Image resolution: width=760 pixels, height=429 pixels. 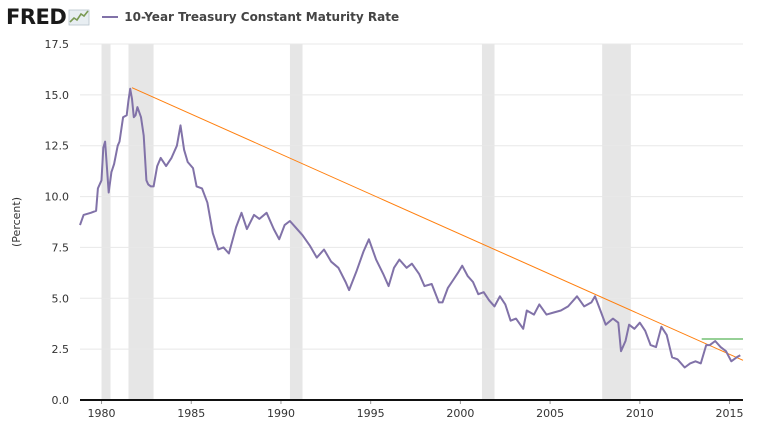 What do you see at coordinates (371, 413) in the screenshot?
I see `x-tick-label: 1995` at bounding box center [371, 413].